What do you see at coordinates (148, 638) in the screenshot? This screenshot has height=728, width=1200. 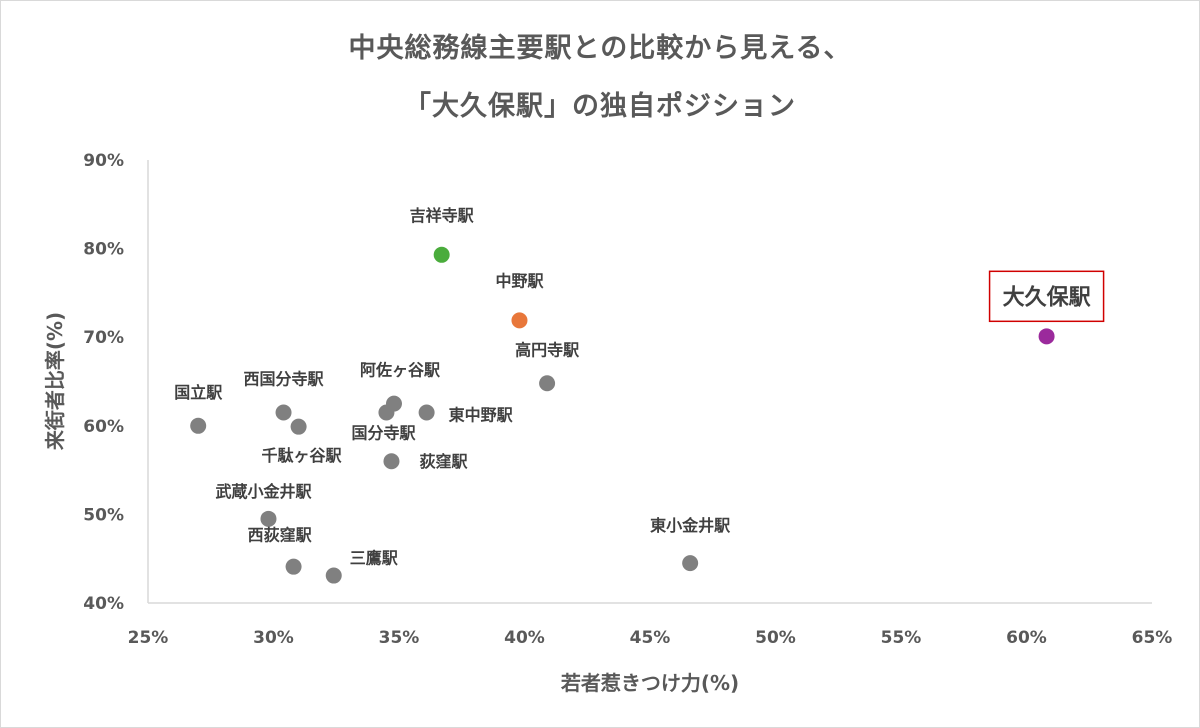 I see `x-tick-label: 25%` at bounding box center [148, 638].